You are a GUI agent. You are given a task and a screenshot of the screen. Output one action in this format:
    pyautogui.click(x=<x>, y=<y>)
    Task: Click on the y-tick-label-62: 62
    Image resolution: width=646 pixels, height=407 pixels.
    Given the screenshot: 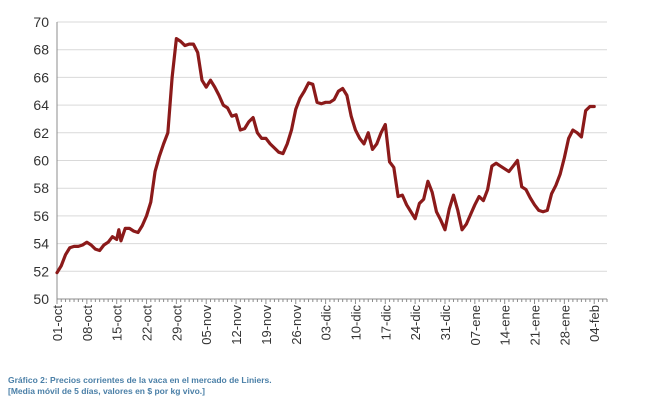 What is the action you would take?
    pyautogui.click(x=41, y=133)
    